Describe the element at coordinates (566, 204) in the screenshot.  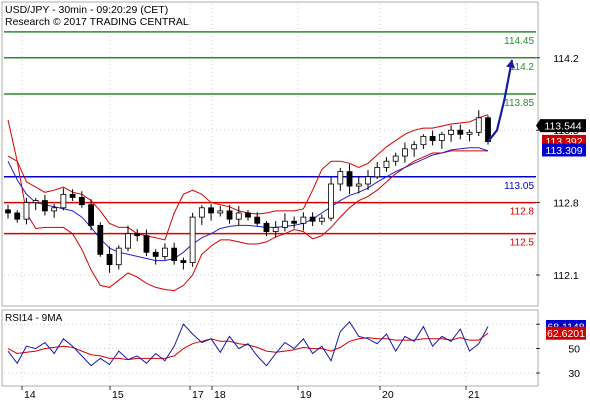
I see `price-tick-label-2: 112.8` at that location.